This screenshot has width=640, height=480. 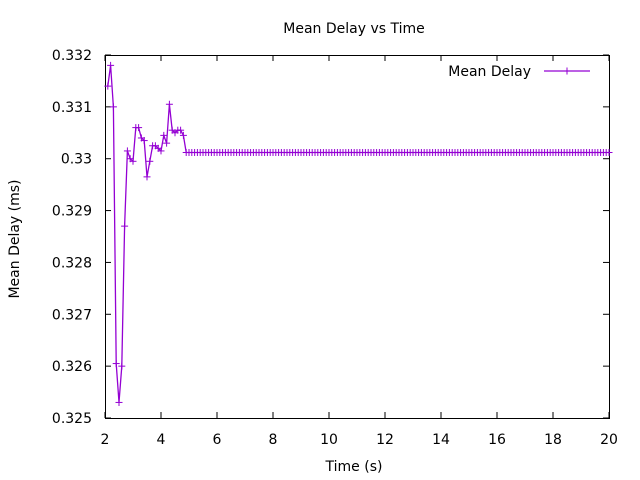 What do you see at coordinates (353, 29) in the screenshot?
I see `chart-title: Mean Delay vs Time` at bounding box center [353, 29].